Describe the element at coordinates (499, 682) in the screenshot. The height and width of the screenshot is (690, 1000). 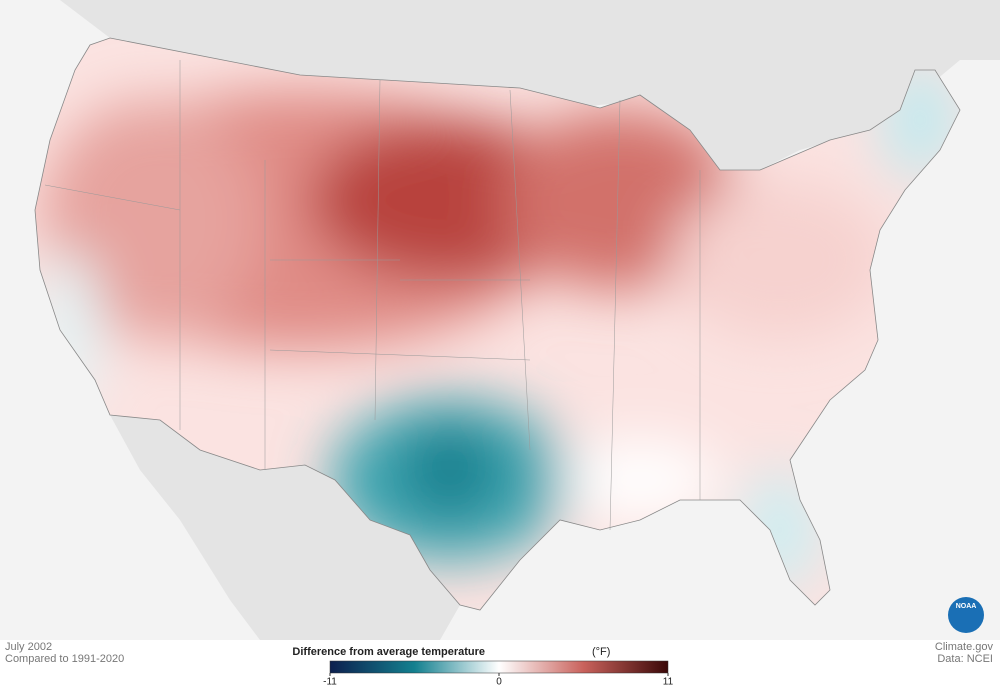
I see `colorbar-tick-label: 0` at that location.